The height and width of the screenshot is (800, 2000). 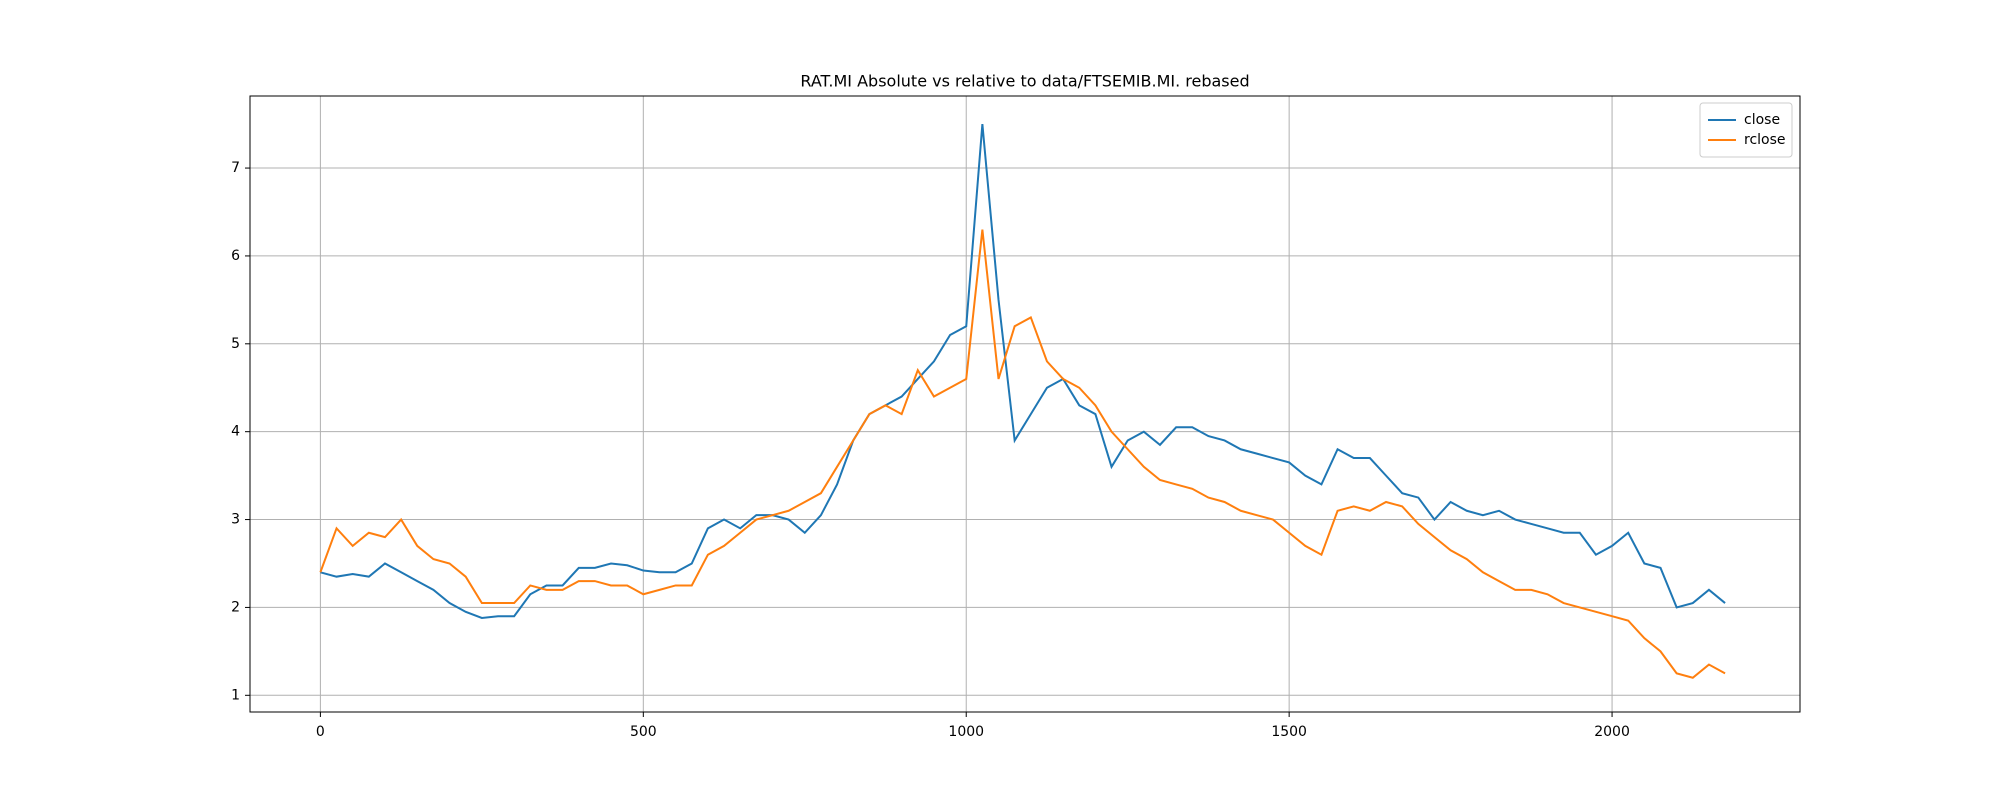 What do you see at coordinates (235, 695) in the screenshot?
I see `y-tick-label: 1` at bounding box center [235, 695].